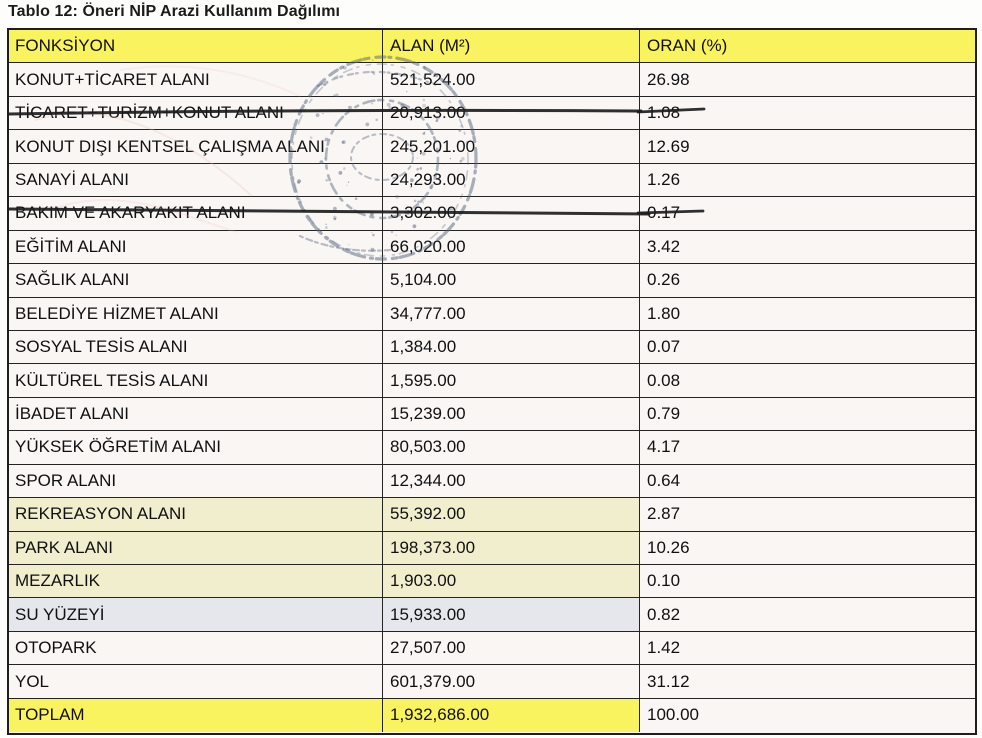  Describe the element at coordinates (807, 79) in the screenshot. I see `cell-oran: 26.98` at that location.